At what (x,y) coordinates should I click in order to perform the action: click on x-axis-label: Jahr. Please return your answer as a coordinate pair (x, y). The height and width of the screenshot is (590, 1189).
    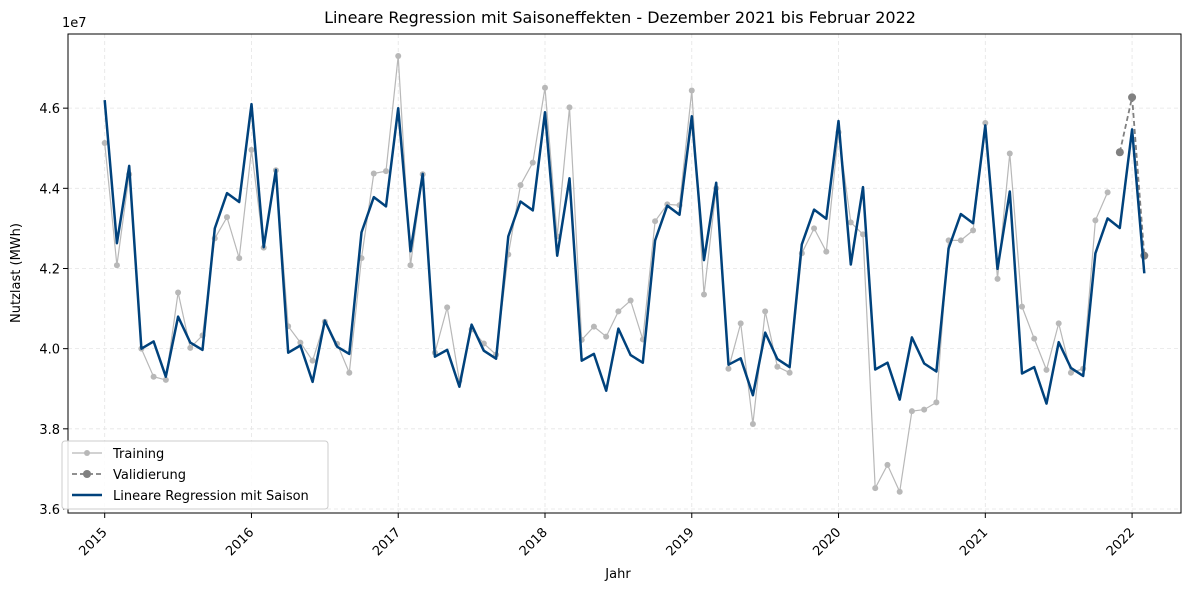
    Looking at the image, I should click on (617, 574).